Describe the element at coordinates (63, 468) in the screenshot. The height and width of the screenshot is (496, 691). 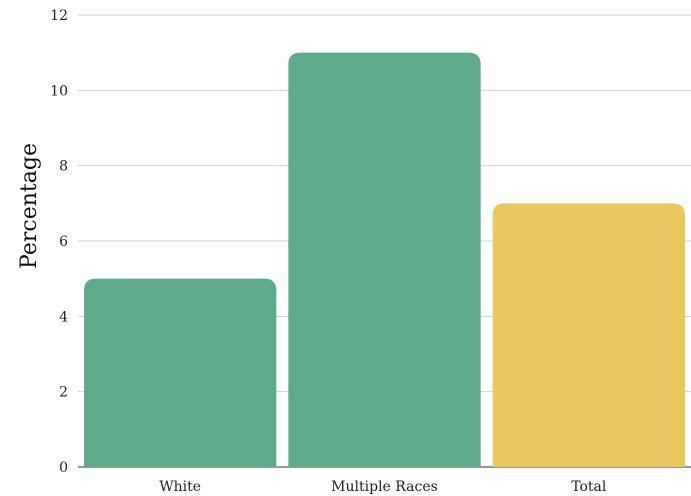
I see `y-tick-label: 0` at that location.